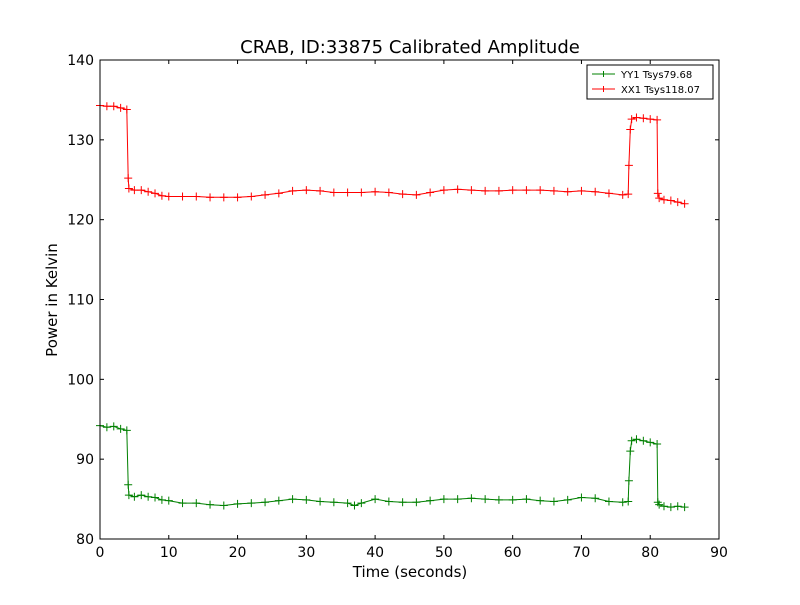  I want to click on legend-marker, so click(603, 89).